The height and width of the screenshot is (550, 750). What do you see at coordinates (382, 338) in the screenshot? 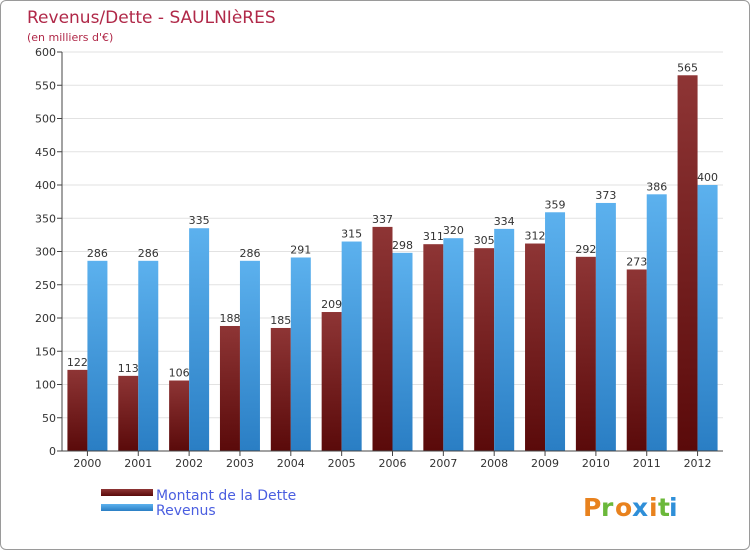
I see `bar-dette-2006` at bounding box center [382, 338].